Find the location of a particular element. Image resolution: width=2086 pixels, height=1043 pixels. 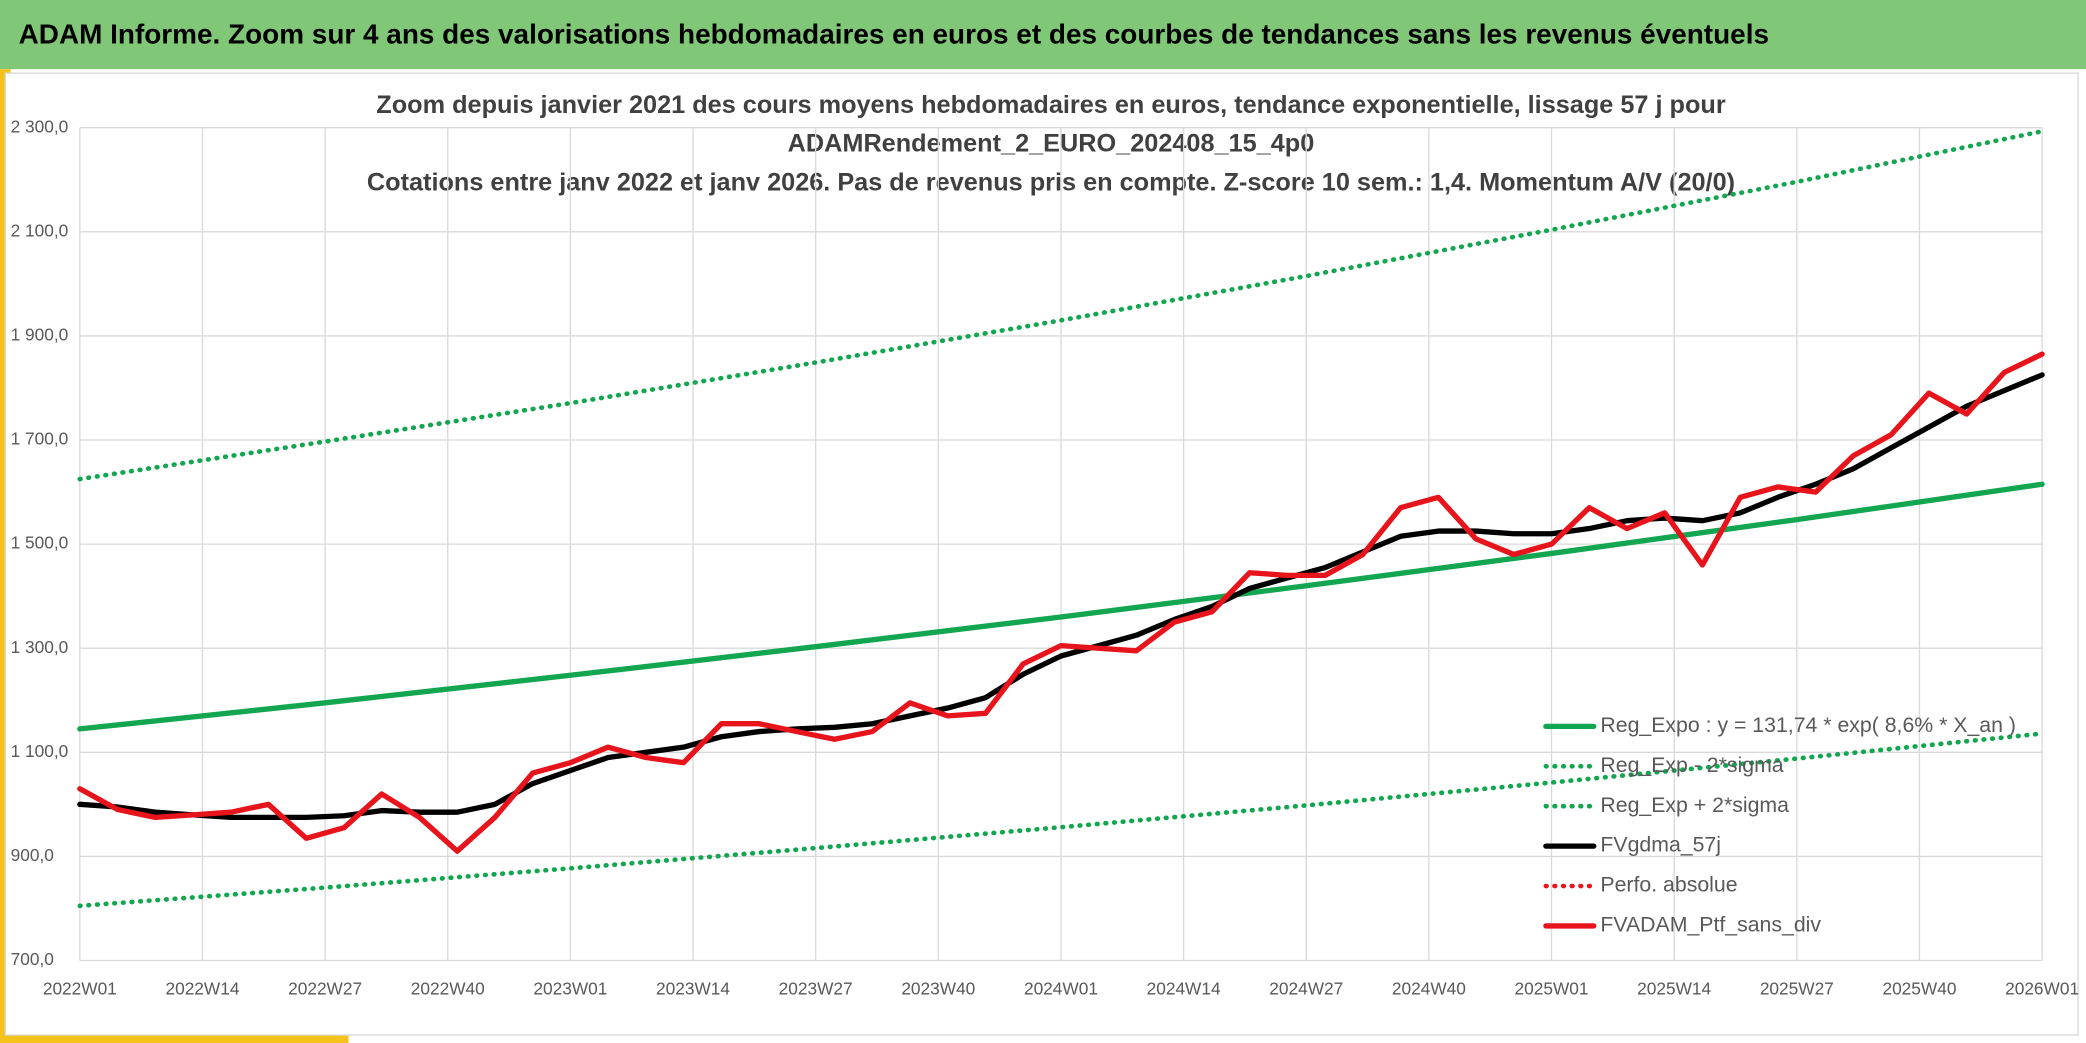

y-tick-label: 1 100,0 is located at coordinates (40, 751).